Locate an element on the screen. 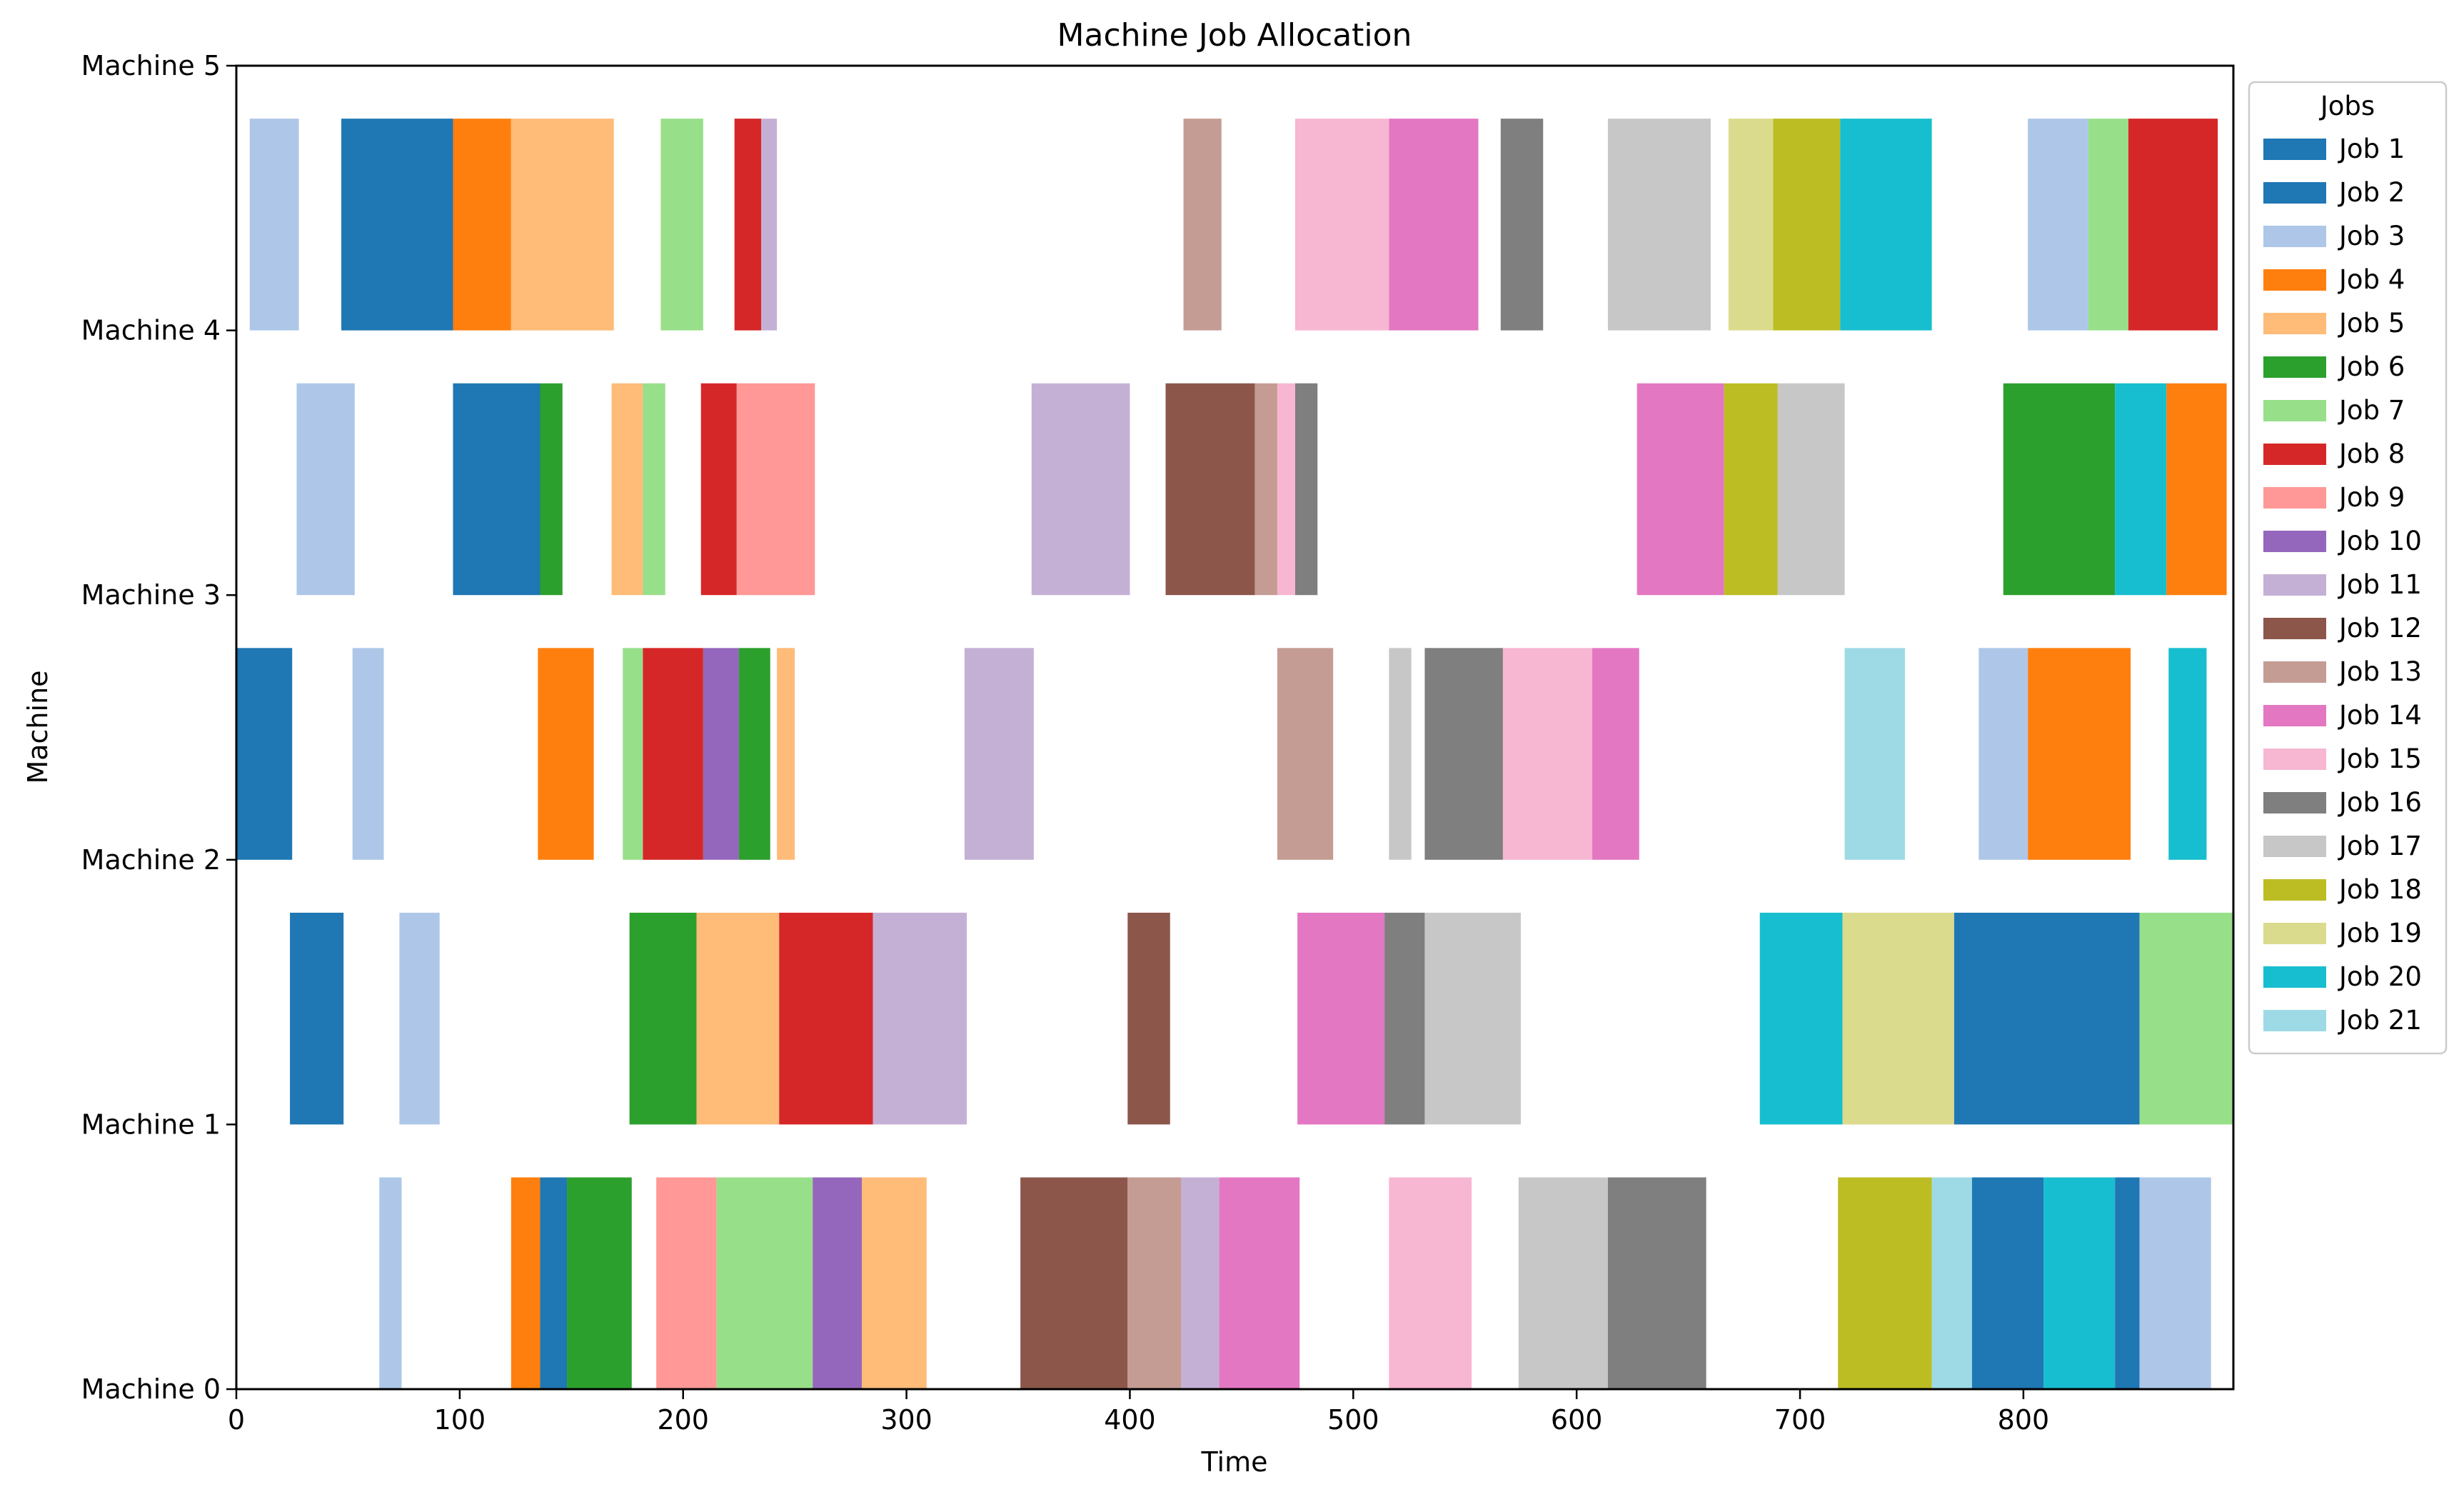  legend-entry-label: Job 2 is located at coordinates (2371, 192).